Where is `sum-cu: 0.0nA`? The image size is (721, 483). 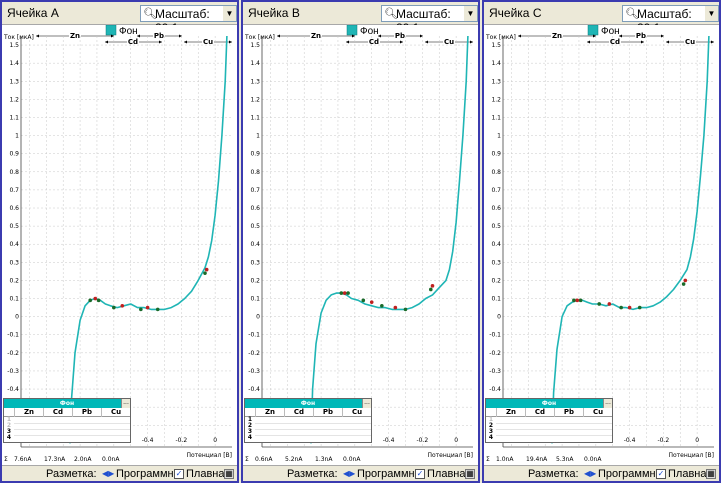 sum-cu: 0.0nA is located at coordinates (352, 459).